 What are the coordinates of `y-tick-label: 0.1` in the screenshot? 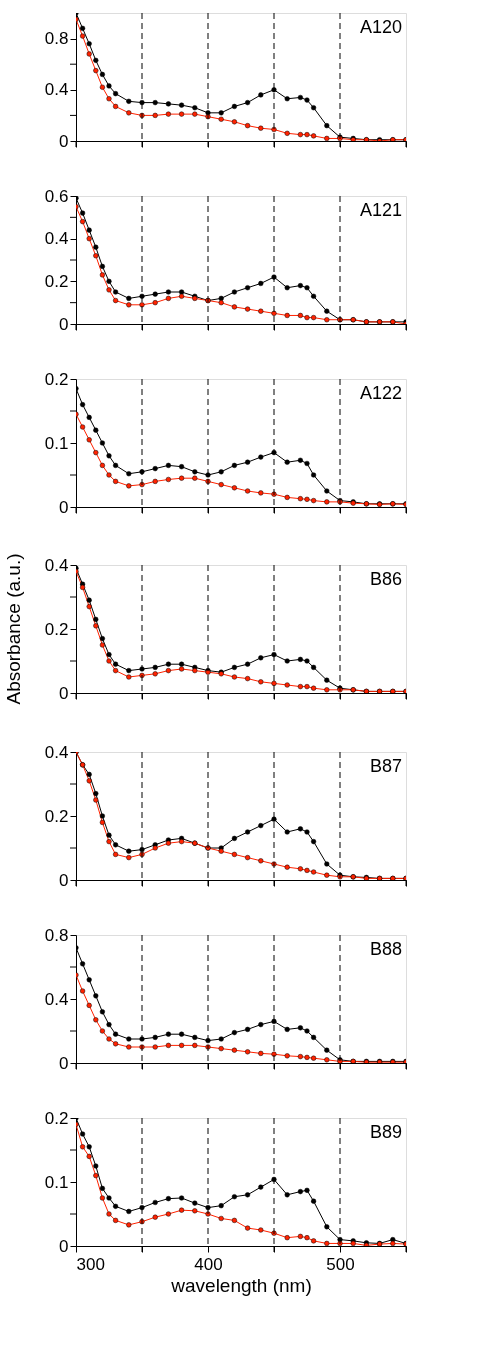 It's located at (56, 443).